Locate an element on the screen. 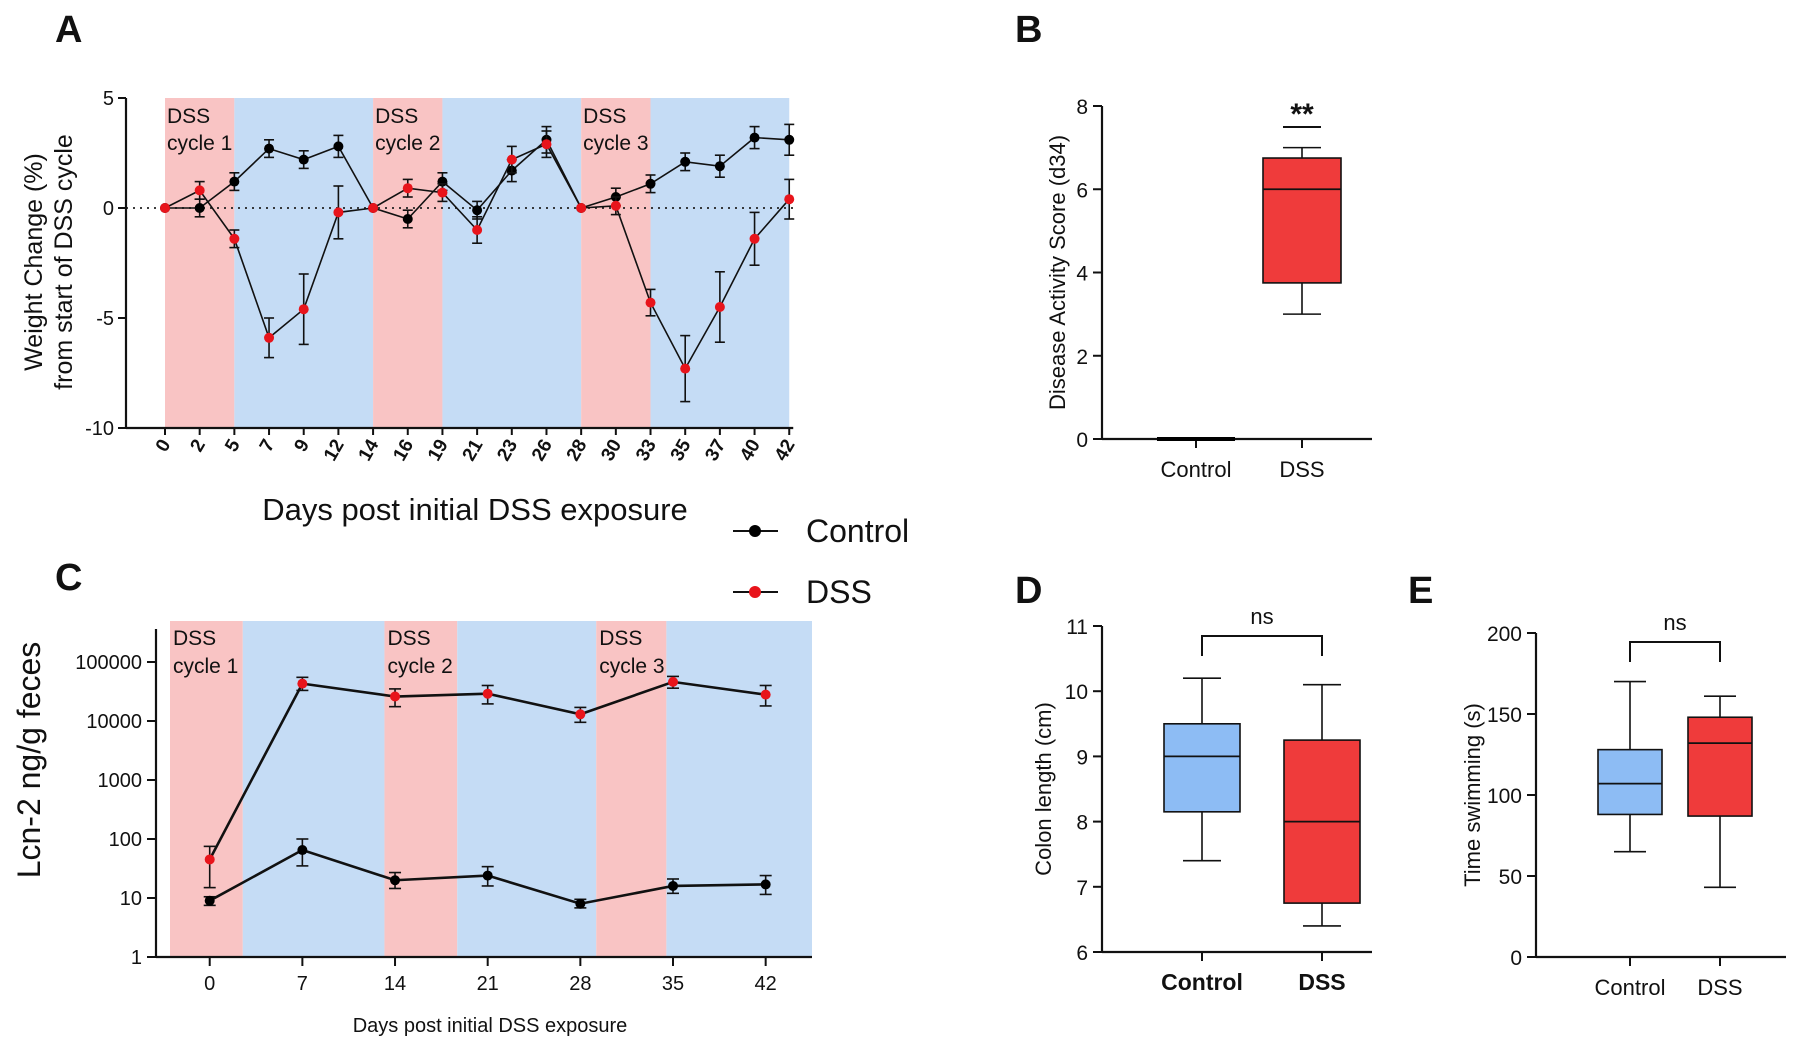 The width and height of the screenshot is (1795, 1042). y-tick-label: 9 is located at coordinates (1082, 757).